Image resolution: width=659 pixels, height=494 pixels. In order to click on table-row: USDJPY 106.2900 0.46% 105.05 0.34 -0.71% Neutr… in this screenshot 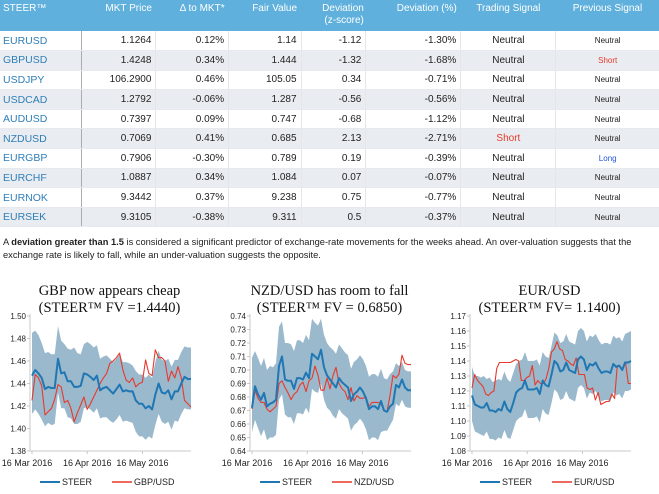, I will do `click(329, 80)`.